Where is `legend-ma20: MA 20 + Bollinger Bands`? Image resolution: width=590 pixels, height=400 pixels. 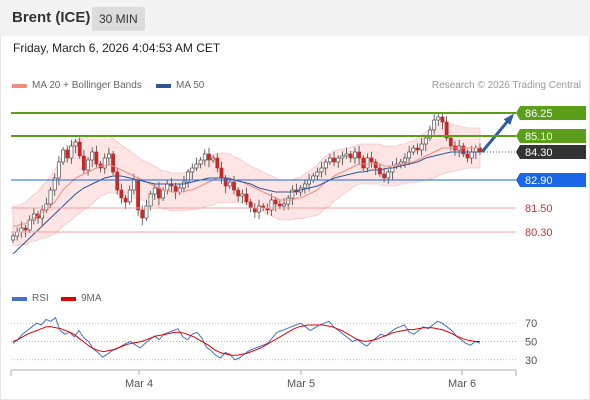 legend-ma20: MA 20 + Bollinger Bands is located at coordinates (77, 85).